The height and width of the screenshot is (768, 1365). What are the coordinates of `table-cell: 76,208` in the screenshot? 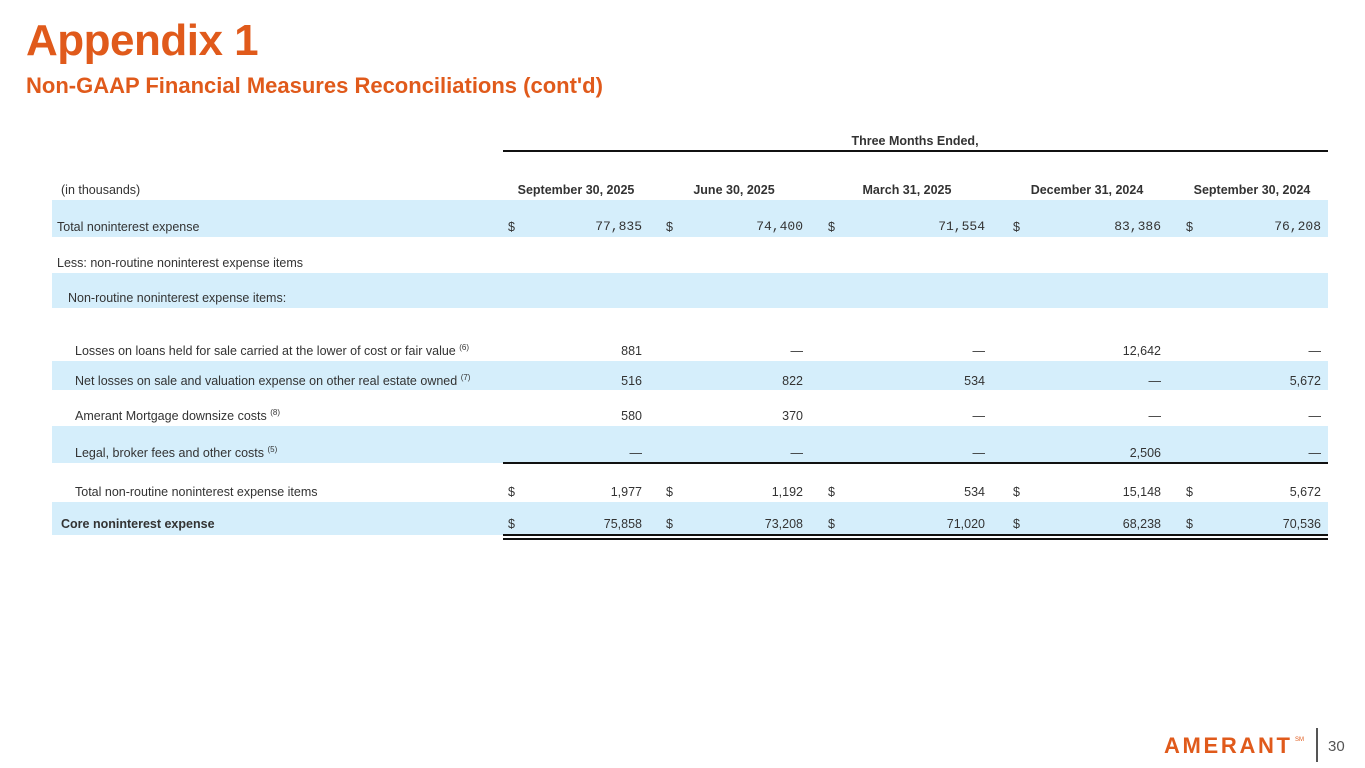 It's located at (1297, 226).